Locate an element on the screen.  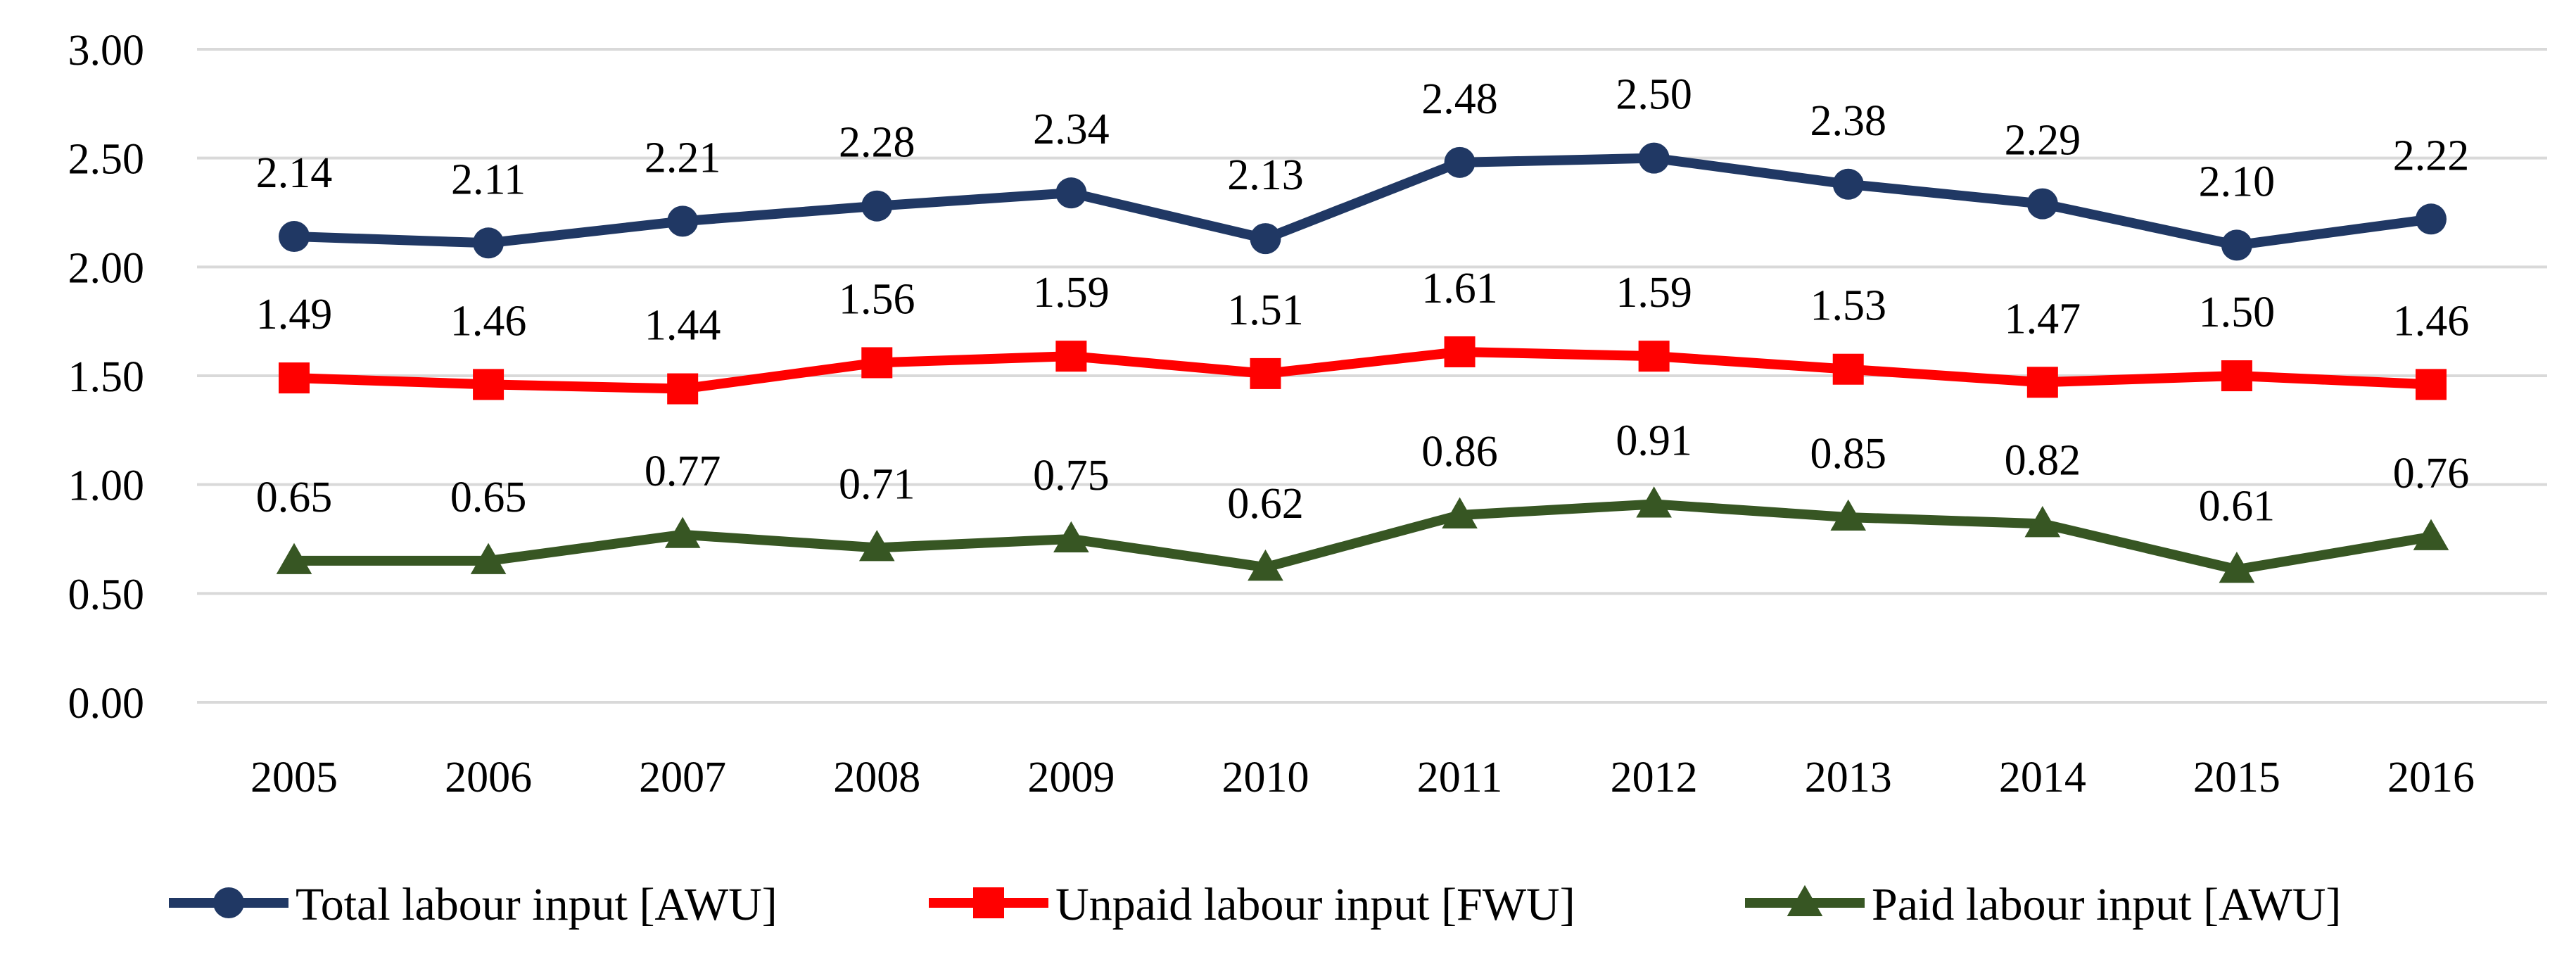
y-tick-label: 3.00 is located at coordinates (106, 51).